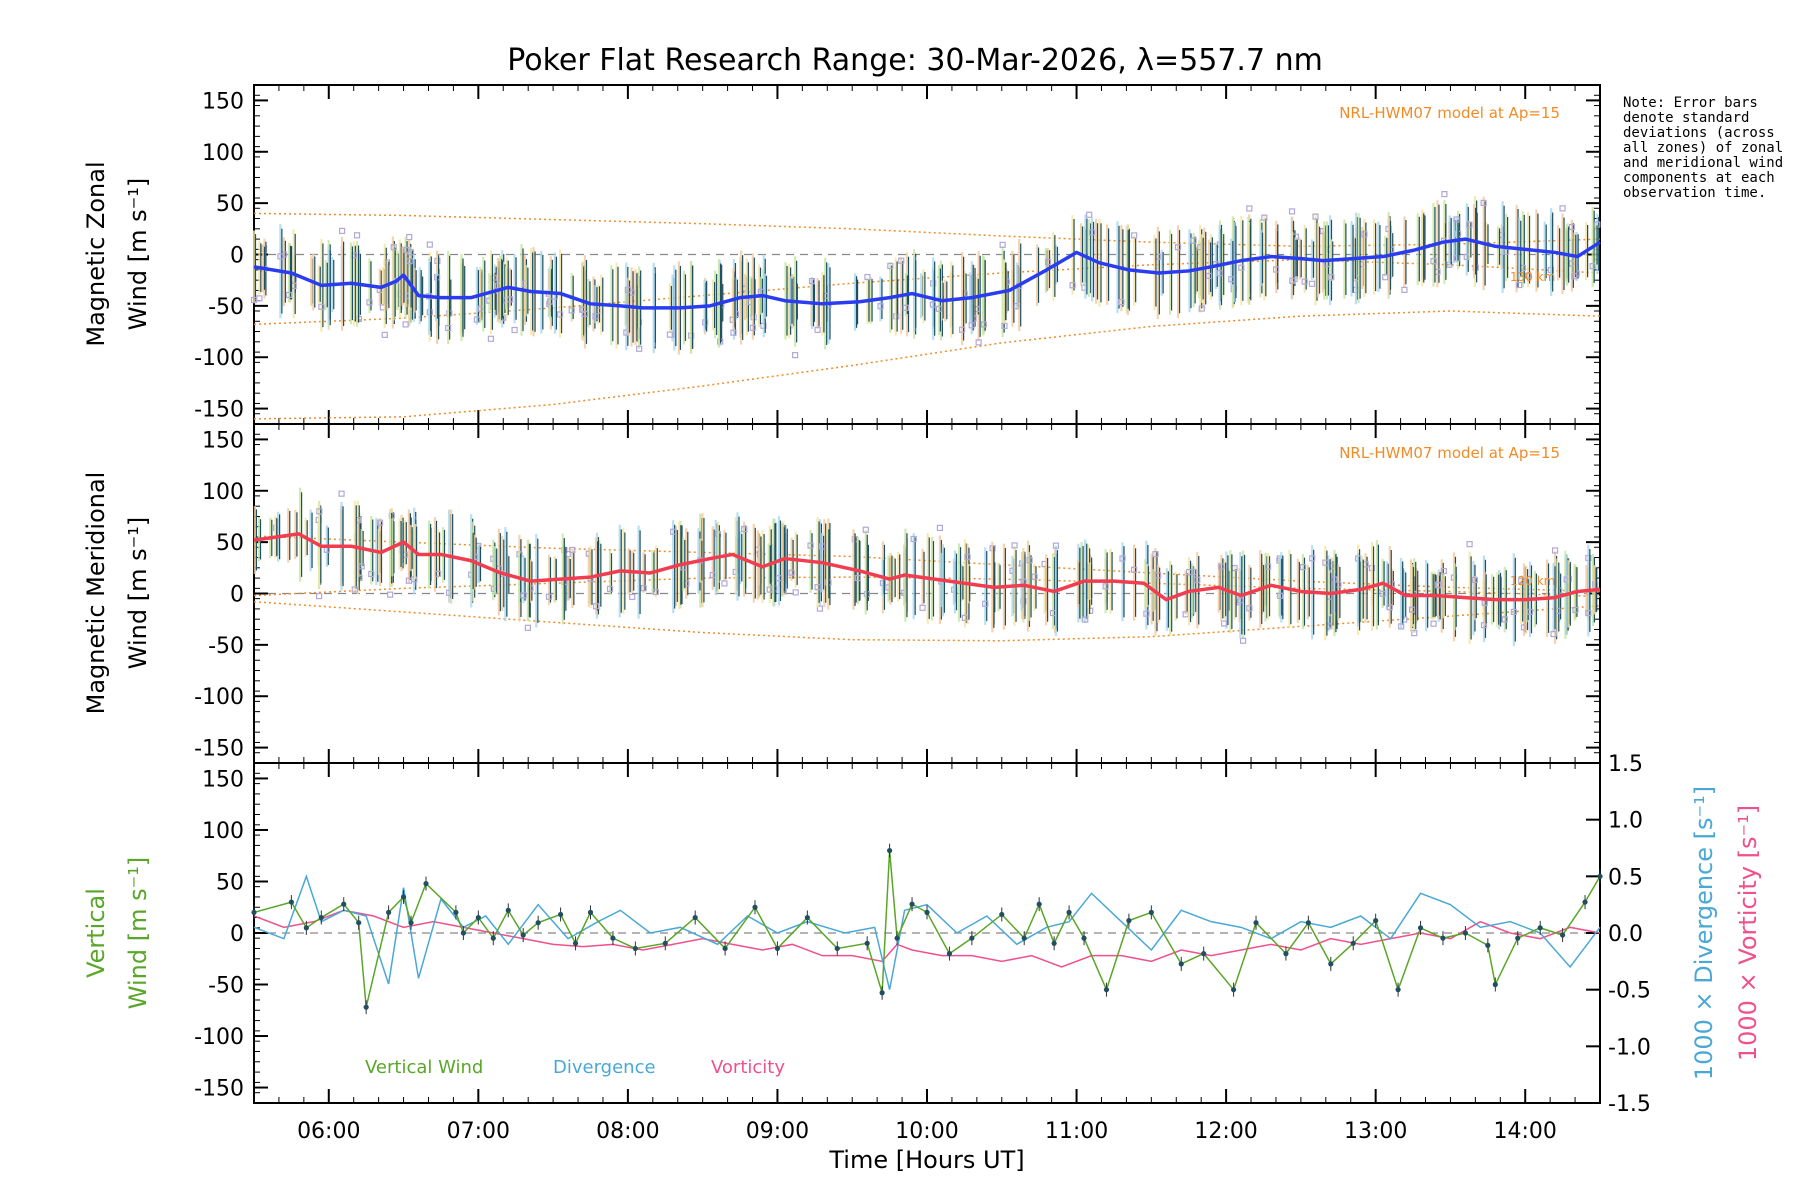 The height and width of the screenshot is (1200, 1800). What do you see at coordinates (328, 1131) in the screenshot?
I see `xtick-label: 06:00` at bounding box center [328, 1131].